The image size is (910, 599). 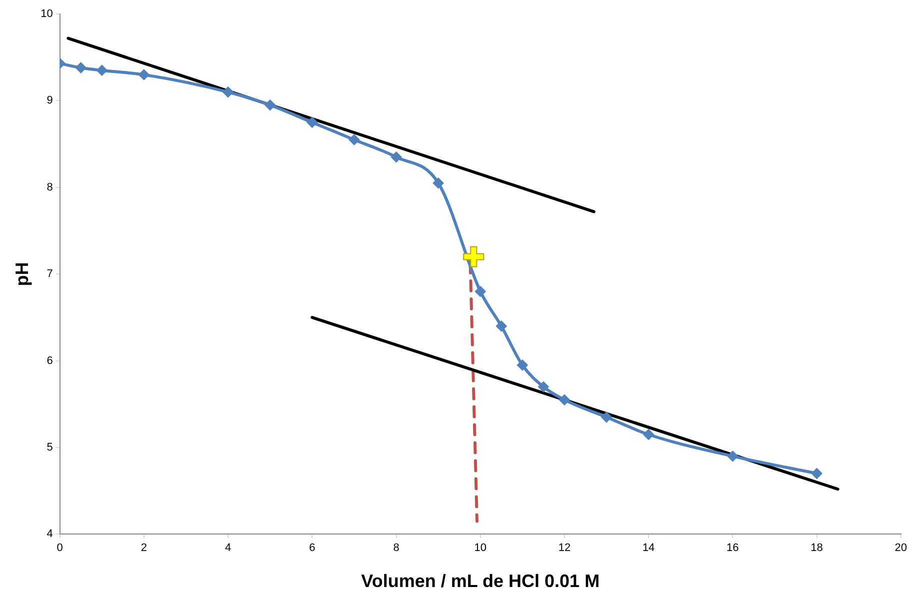 I want to click on x-tick-label: 4, so click(x=228, y=548).